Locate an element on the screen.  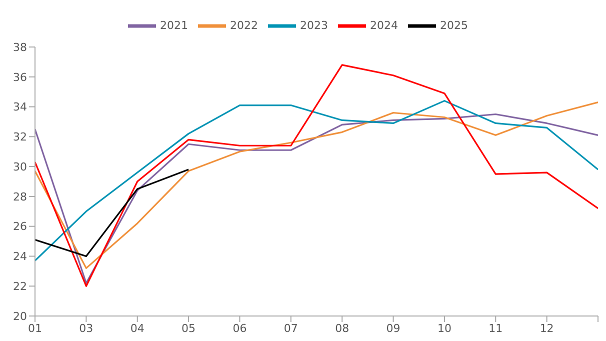
legend-label: 2025 is located at coordinates (454, 25).